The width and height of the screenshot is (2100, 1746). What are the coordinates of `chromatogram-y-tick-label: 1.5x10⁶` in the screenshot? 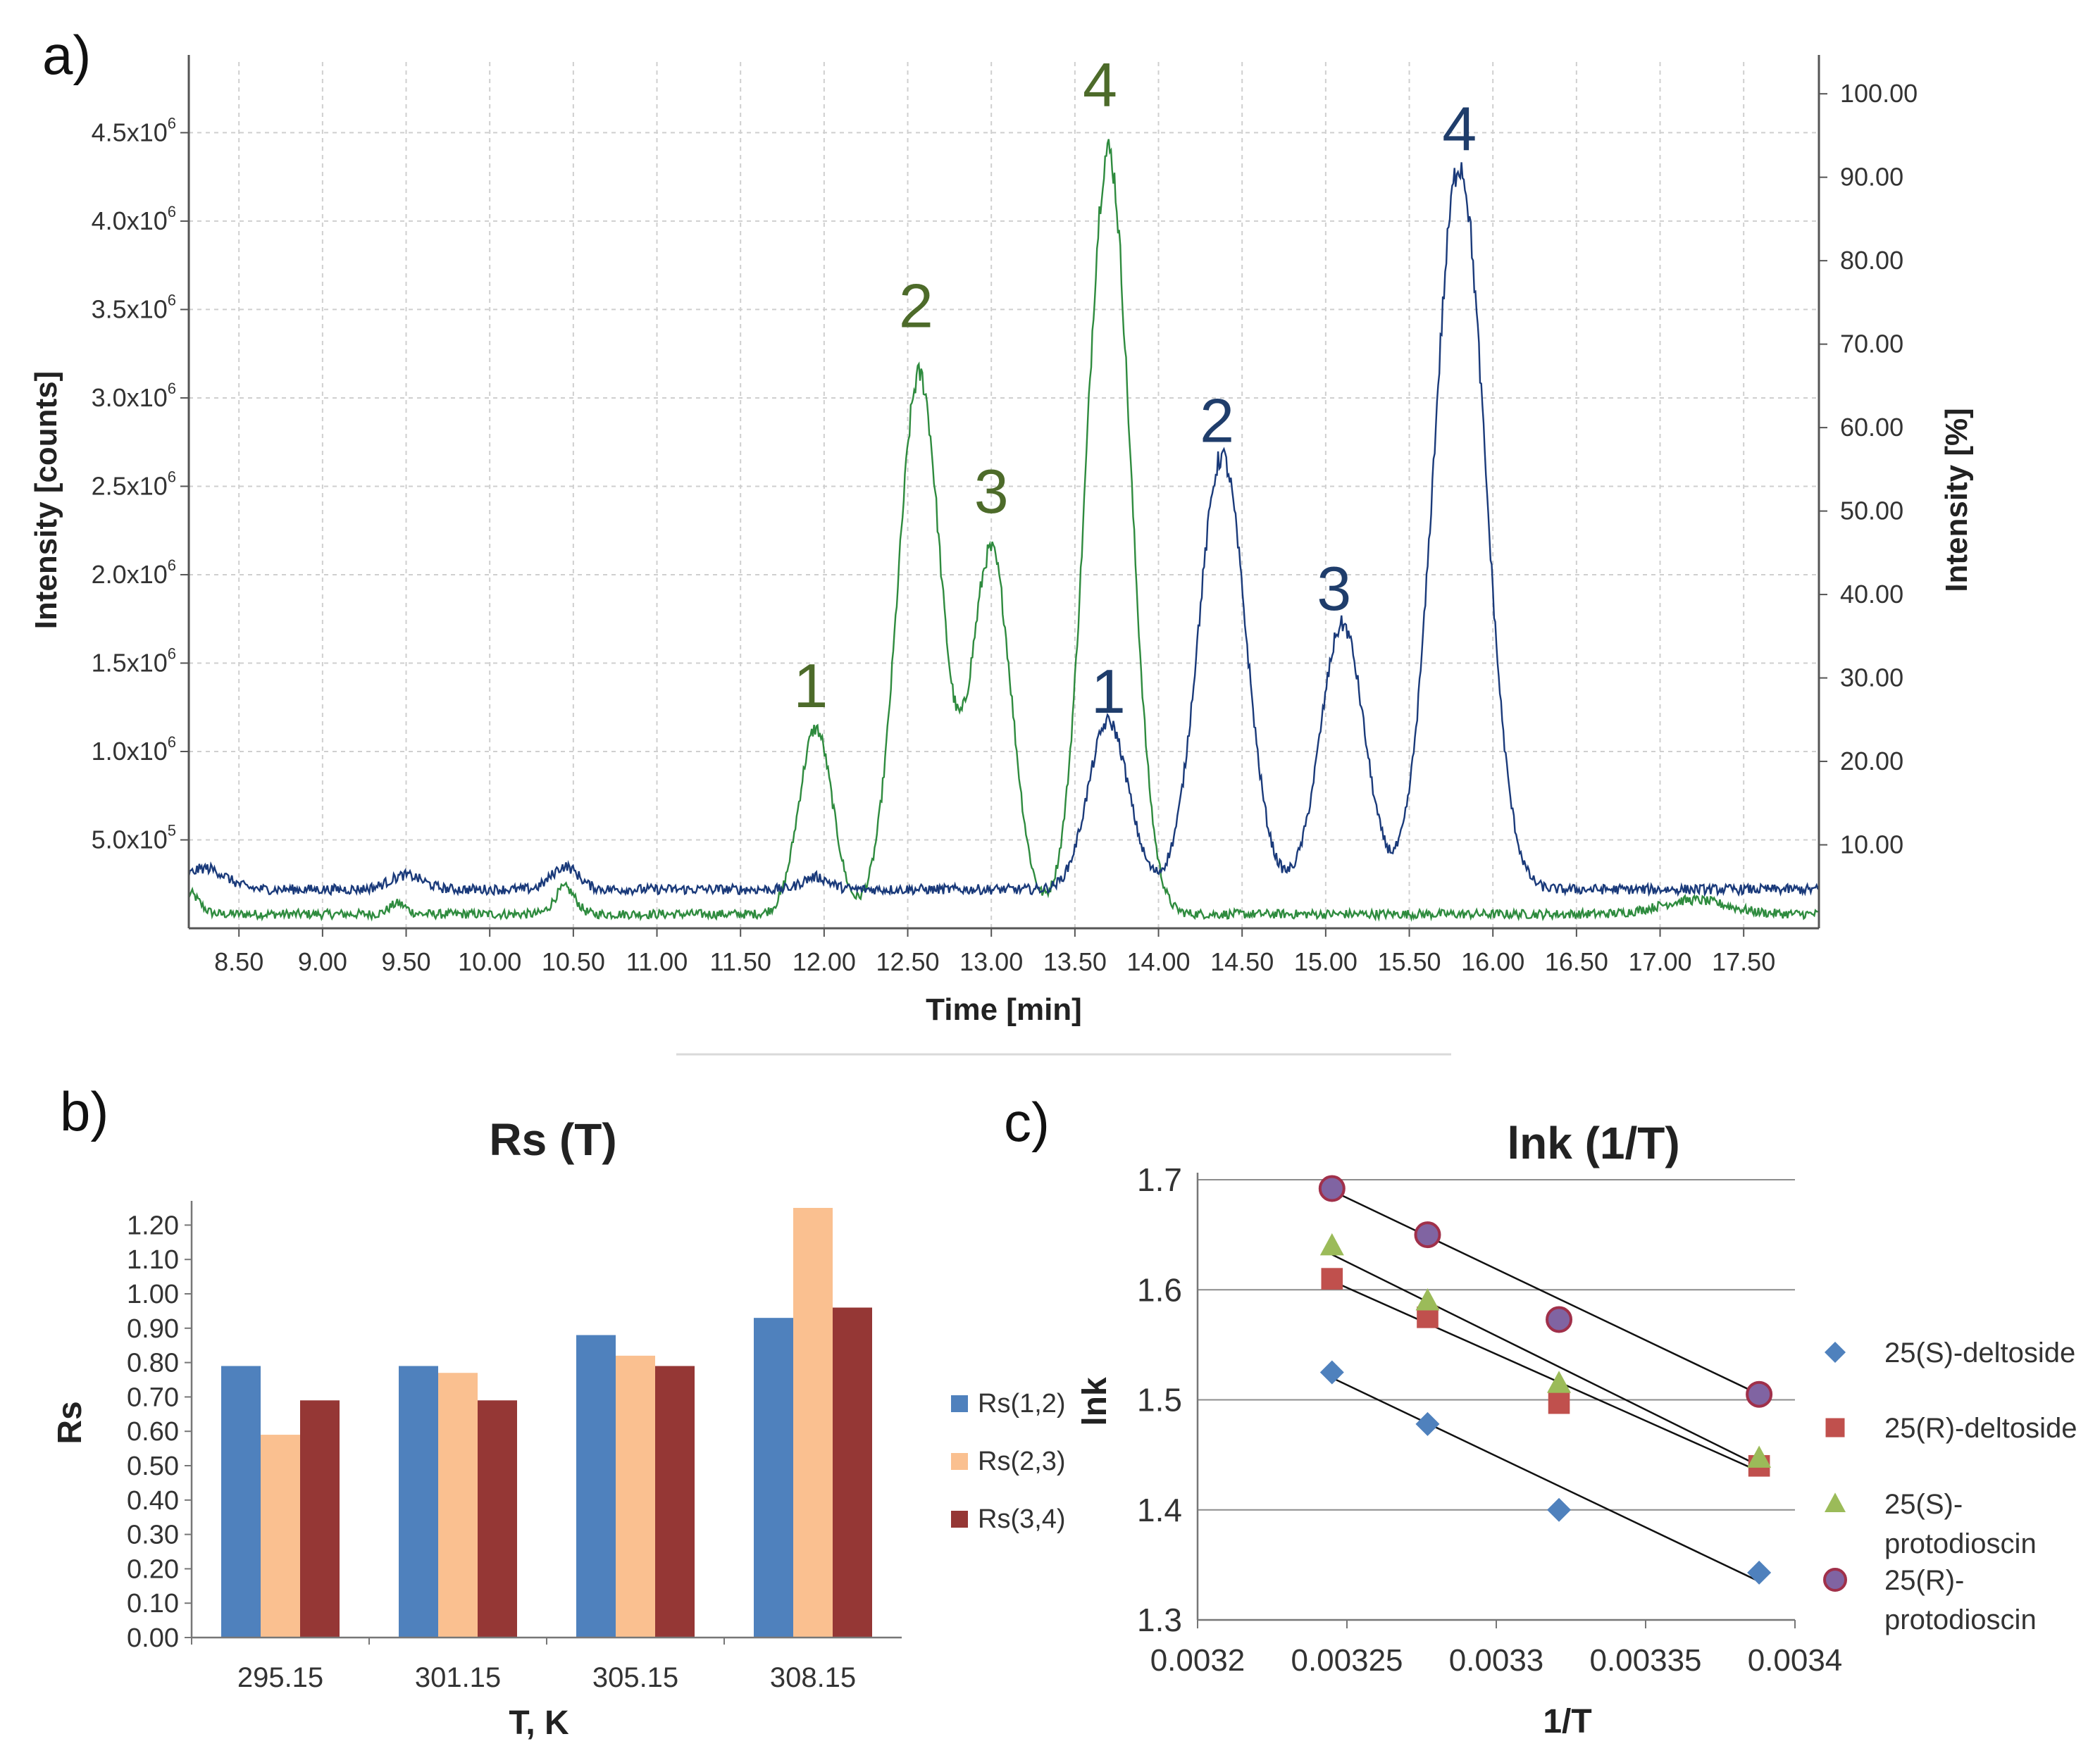 It's located at (134, 660).